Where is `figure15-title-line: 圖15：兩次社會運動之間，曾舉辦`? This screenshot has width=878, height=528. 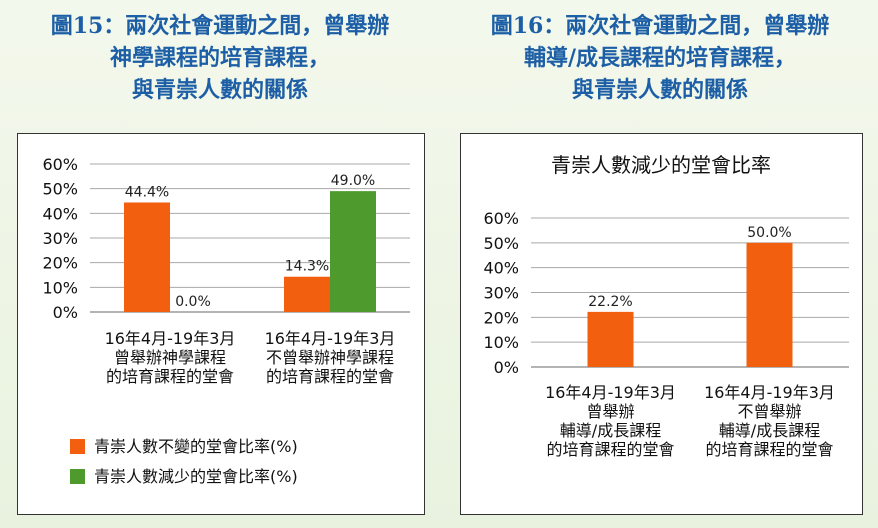 figure15-title-line: 圖15：兩次社會運動之間，曾舉辦 is located at coordinates (220, 26).